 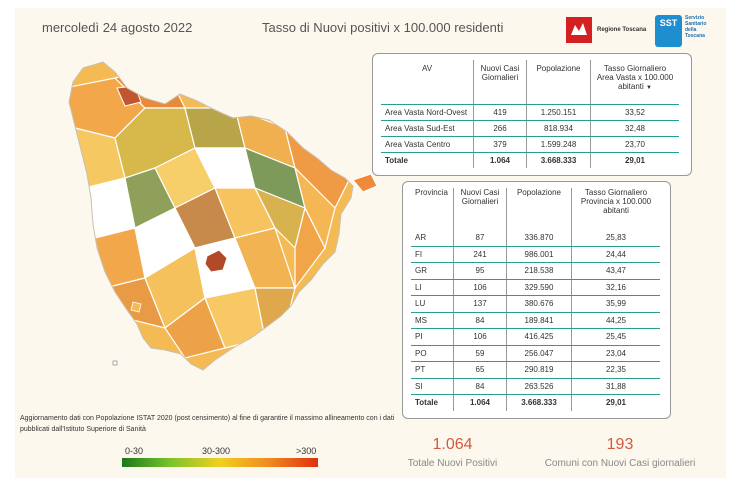 I want to click on prov-tasso: 35,99, so click(x=615, y=304).